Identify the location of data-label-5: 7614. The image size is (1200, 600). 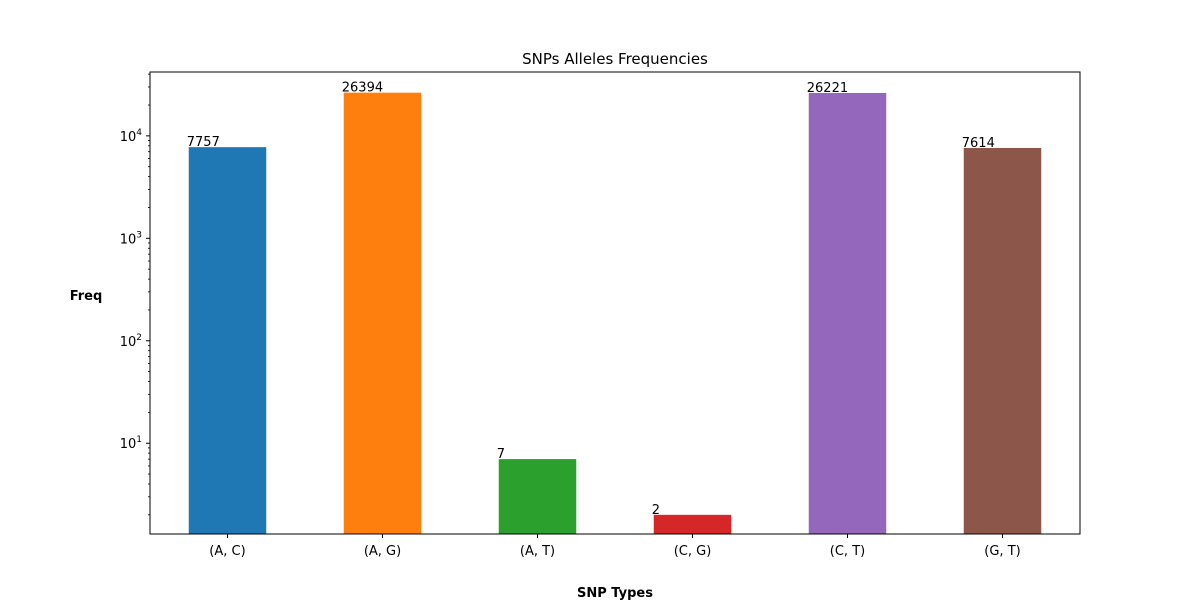
(978, 143).